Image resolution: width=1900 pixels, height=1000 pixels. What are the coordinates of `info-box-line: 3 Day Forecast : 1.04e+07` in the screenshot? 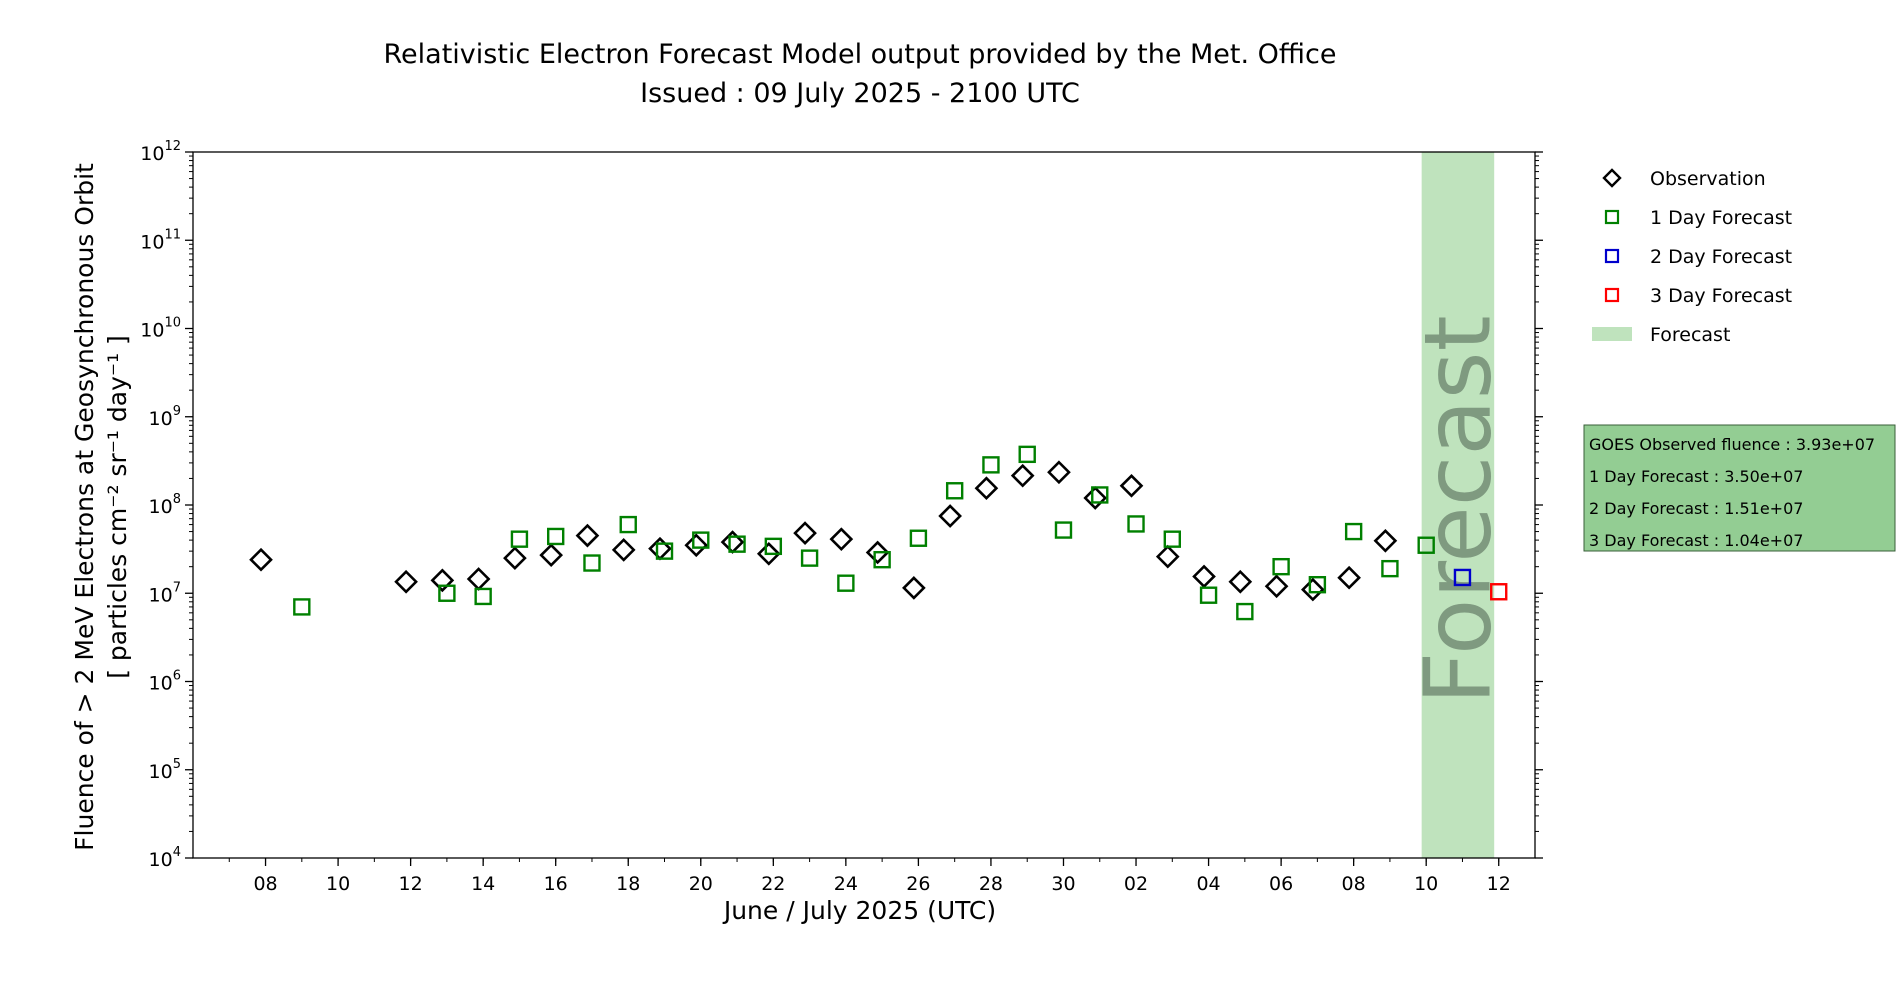 It's located at (1696, 540).